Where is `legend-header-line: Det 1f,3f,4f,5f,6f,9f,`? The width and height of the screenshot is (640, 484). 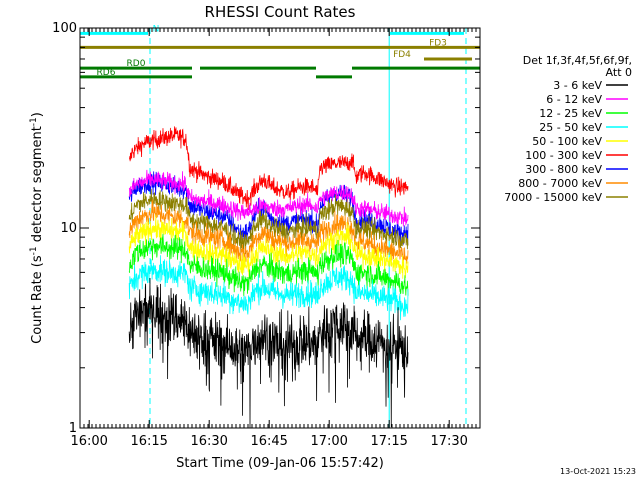 legend-header-line: Det 1f,3f,4f,5f,6f,9f, is located at coordinates (577, 60).